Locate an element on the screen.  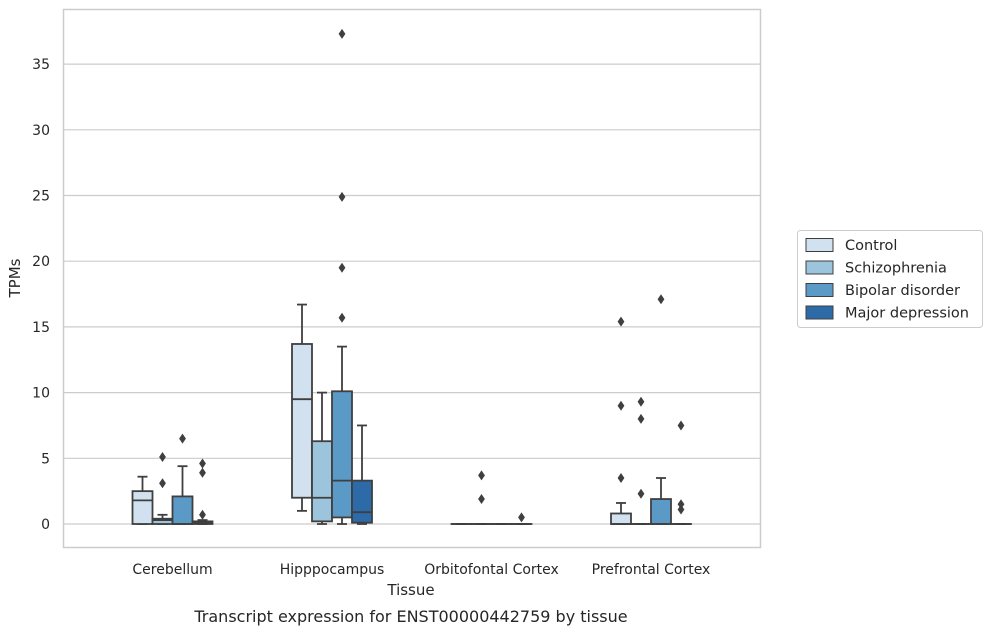
box-bipolar-disorder-cerebellum is located at coordinates (182, 510).